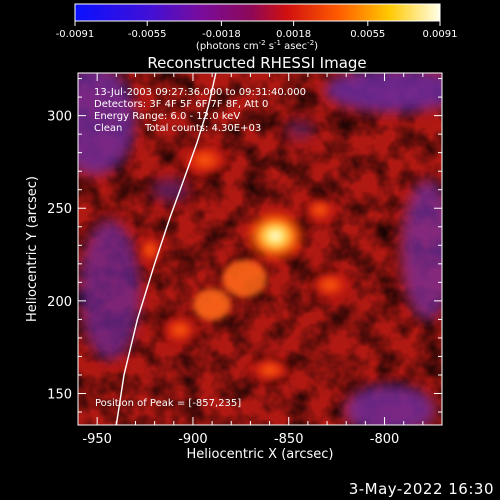 This screenshot has width=500, height=500. What do you see at coordinates (32, 249) in the screenshot?
I see `y-axis-label: Heliocentric Y (arcsec)` at bounding box center [32, 249].